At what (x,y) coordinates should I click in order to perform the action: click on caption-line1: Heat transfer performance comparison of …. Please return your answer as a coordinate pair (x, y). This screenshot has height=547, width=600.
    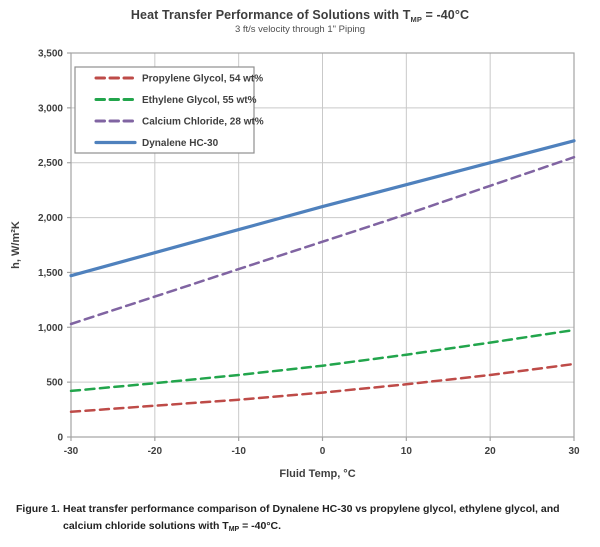
    Looking at the image, I should click on (311, 509).